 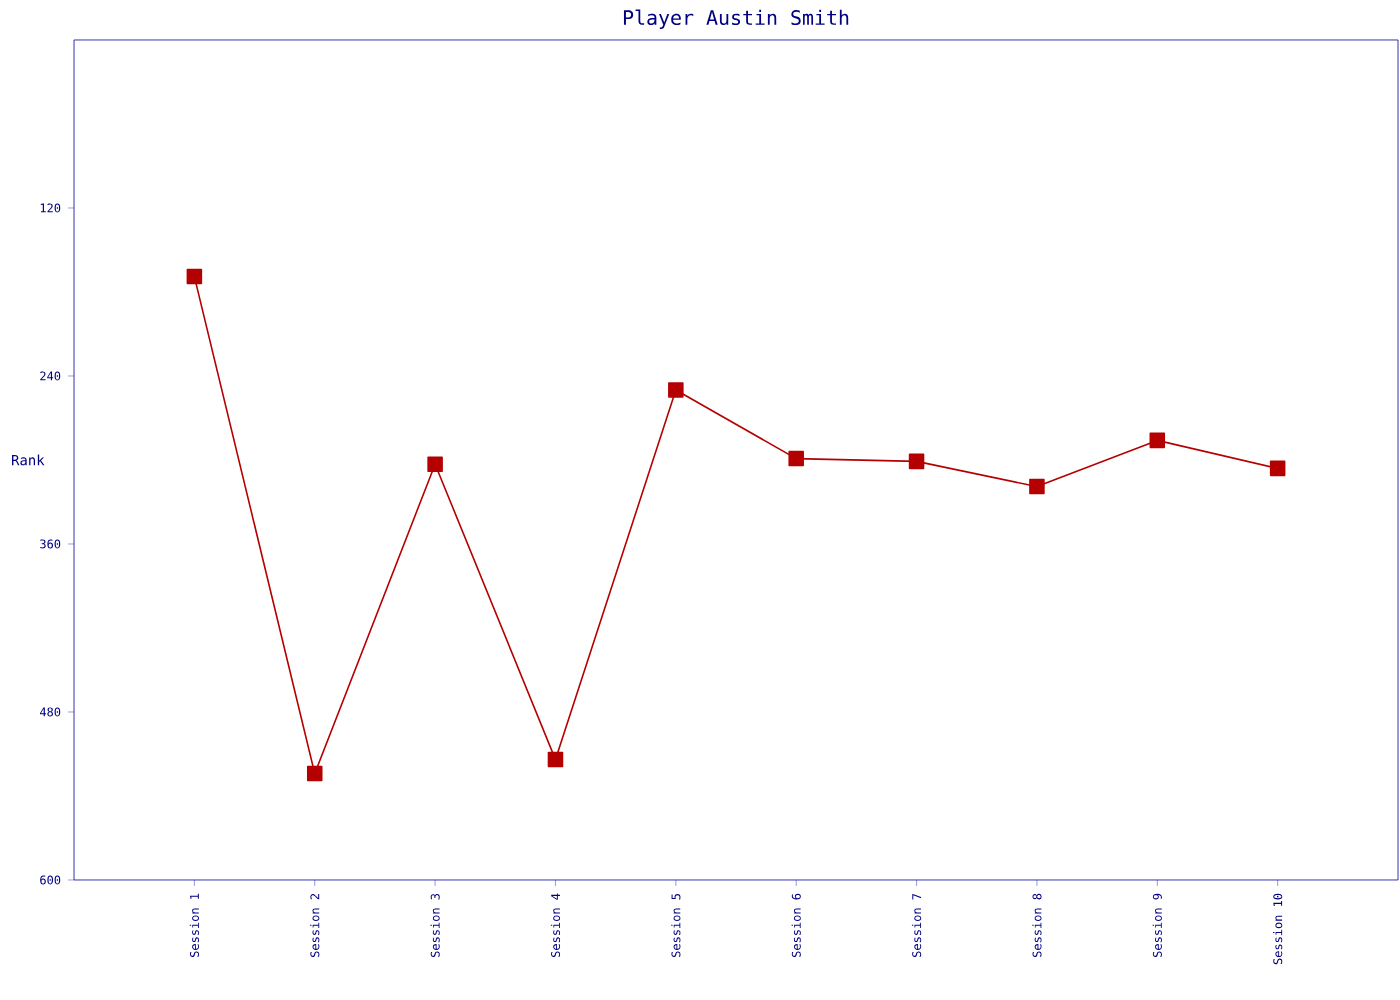 What do you see at coordinates (736, 19) in the screenshot?
I see `chart-title: Player Austin Smith` at bounding box center [736, 19].